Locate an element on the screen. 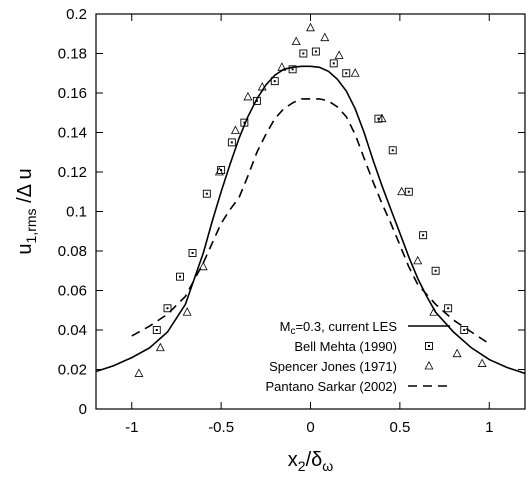  y-tick-label: 0.06 is located at coordinates (72, 291).